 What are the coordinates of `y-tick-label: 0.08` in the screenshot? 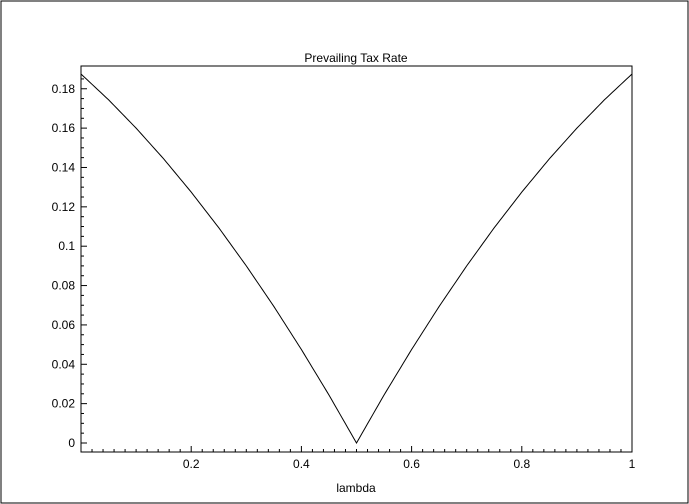 It's located at (64, 286).